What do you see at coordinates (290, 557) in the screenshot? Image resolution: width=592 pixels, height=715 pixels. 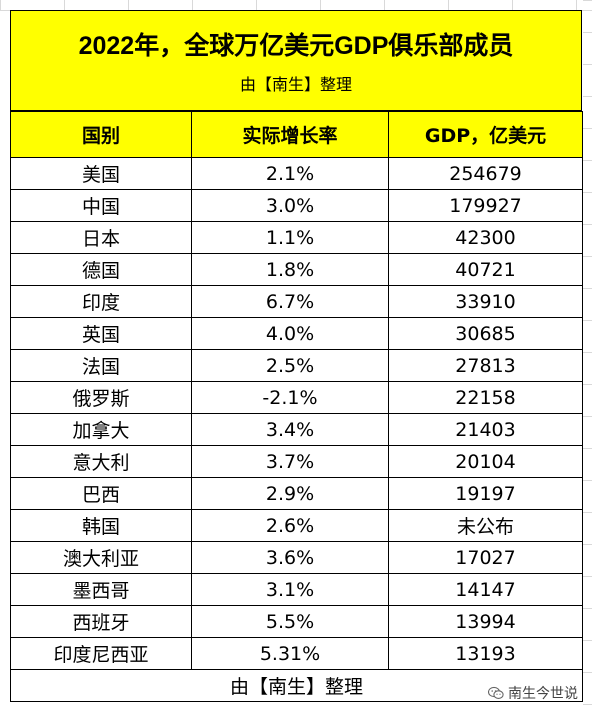 I see `cell-growth-rate: 3.6%` at bounding box center [290, 557].